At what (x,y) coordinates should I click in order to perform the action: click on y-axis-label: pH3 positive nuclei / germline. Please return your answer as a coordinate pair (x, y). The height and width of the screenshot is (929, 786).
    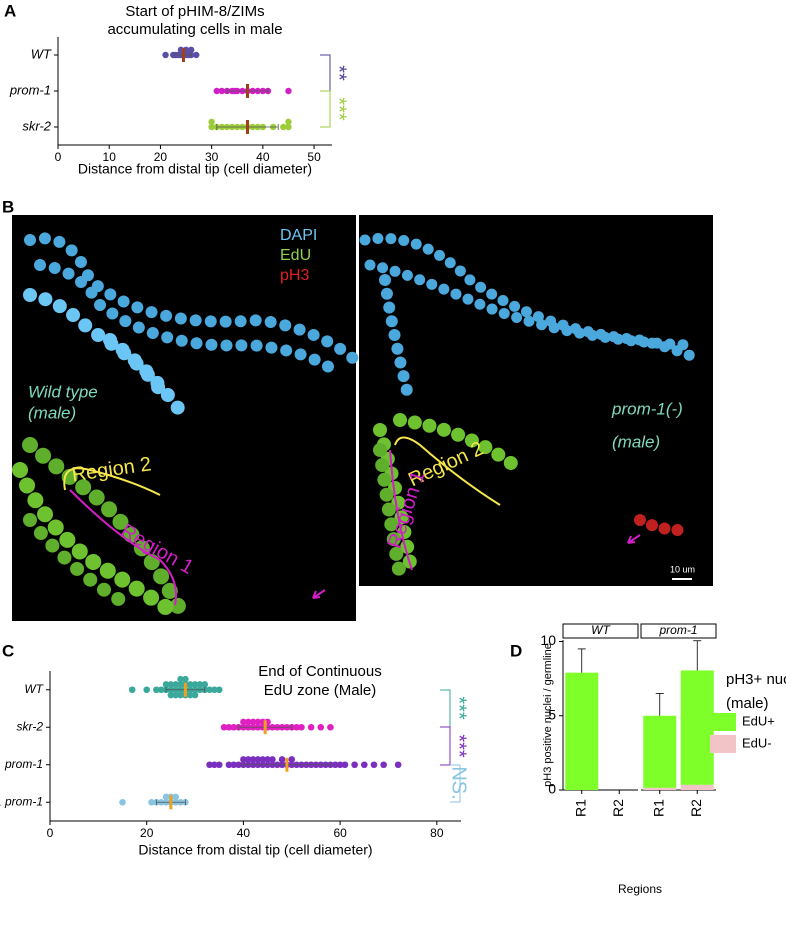
    Looking at the image, I should click on (548, 715).